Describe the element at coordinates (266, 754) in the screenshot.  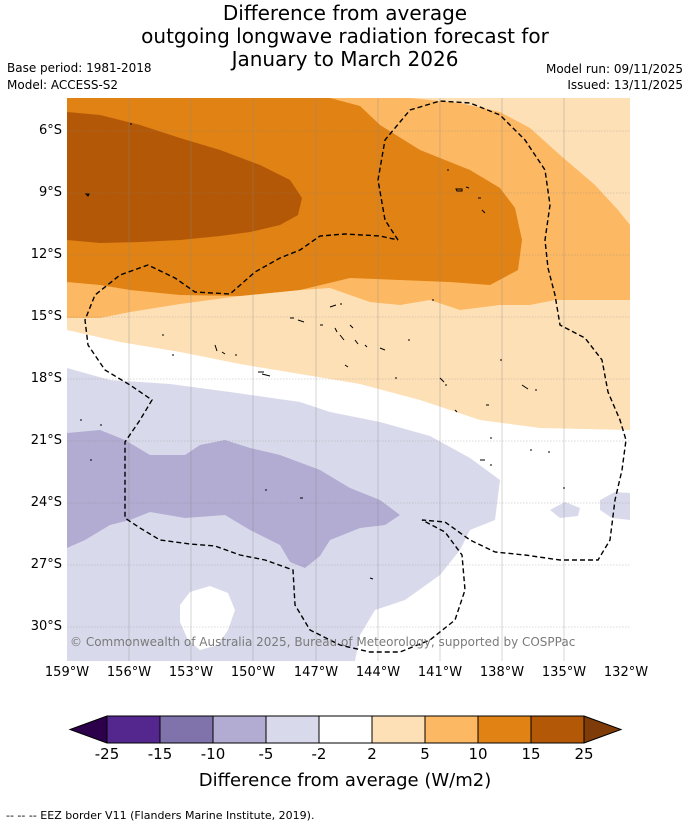
I see `colorbar-label: -5` at that location.